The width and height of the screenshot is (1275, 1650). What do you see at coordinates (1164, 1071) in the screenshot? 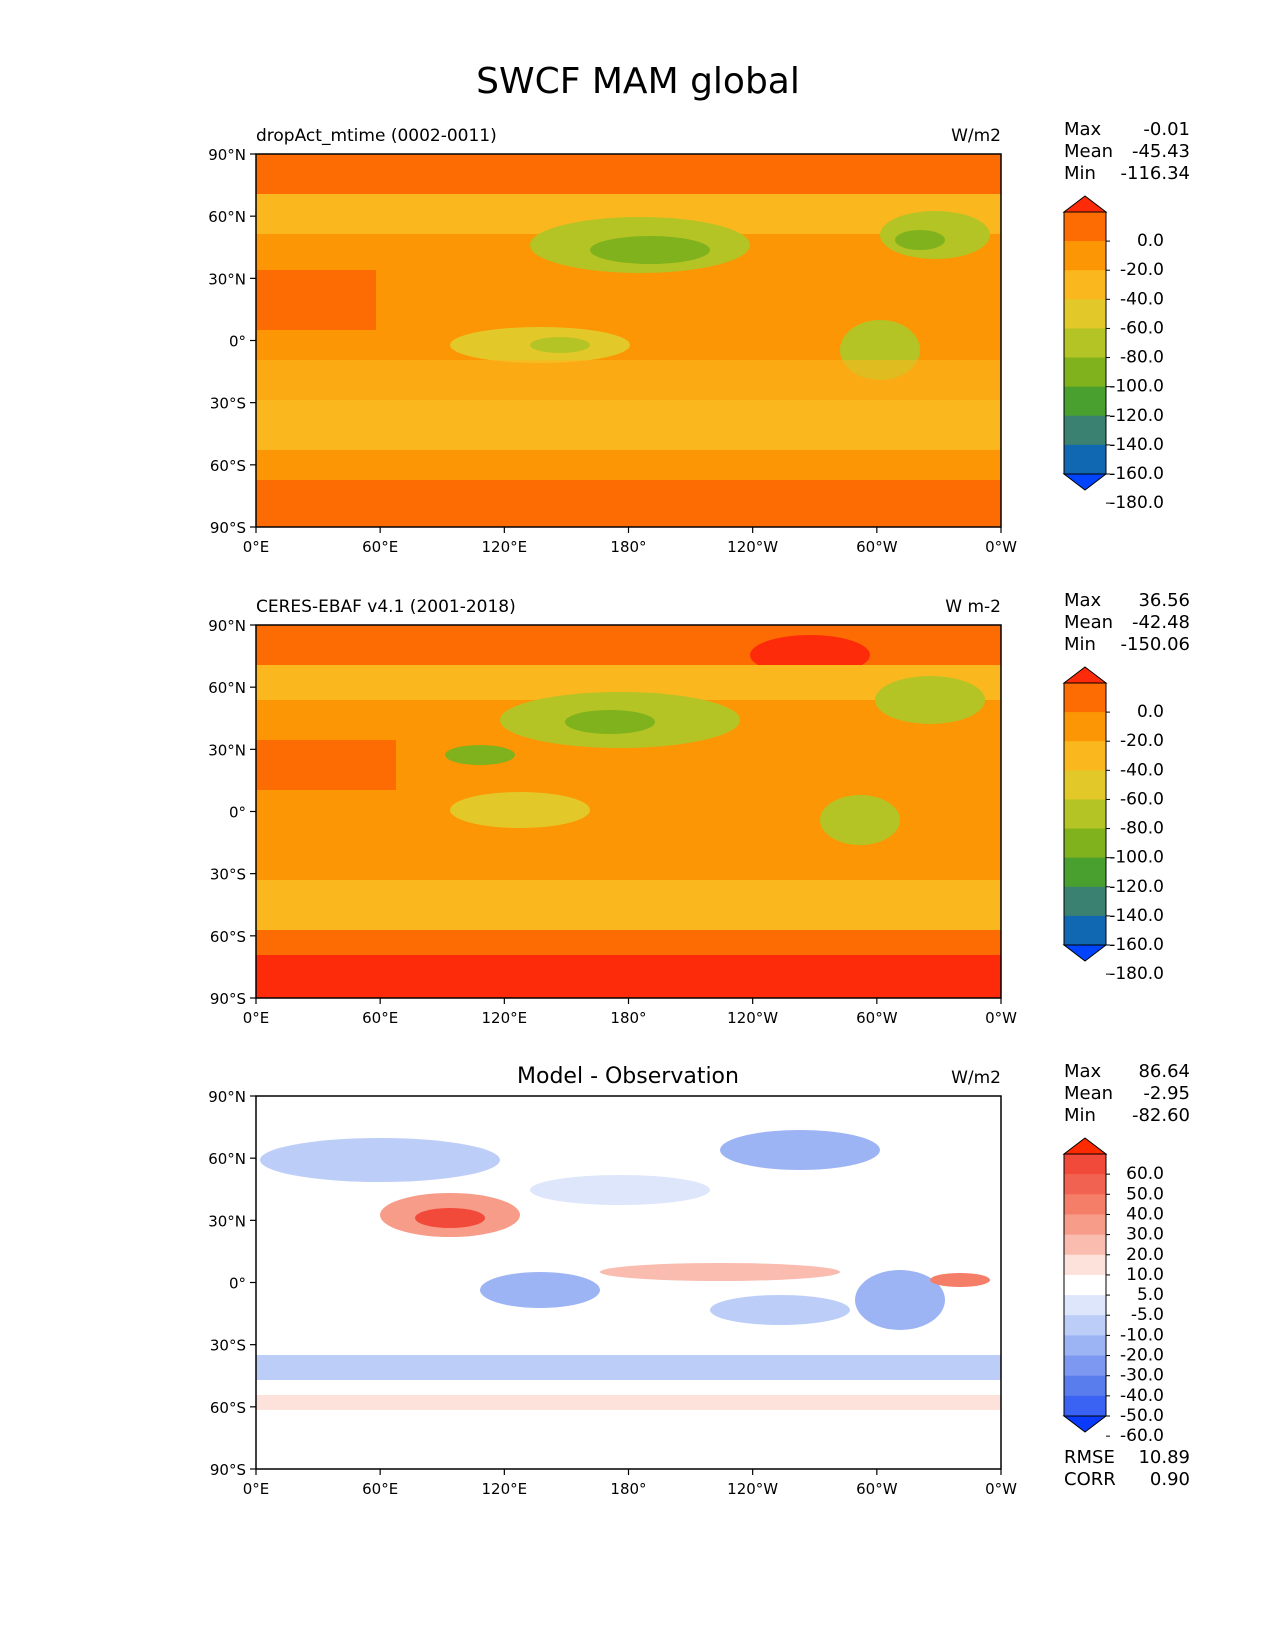
I see `stat-value: 86.64` at bounding box center [1164, 1071].